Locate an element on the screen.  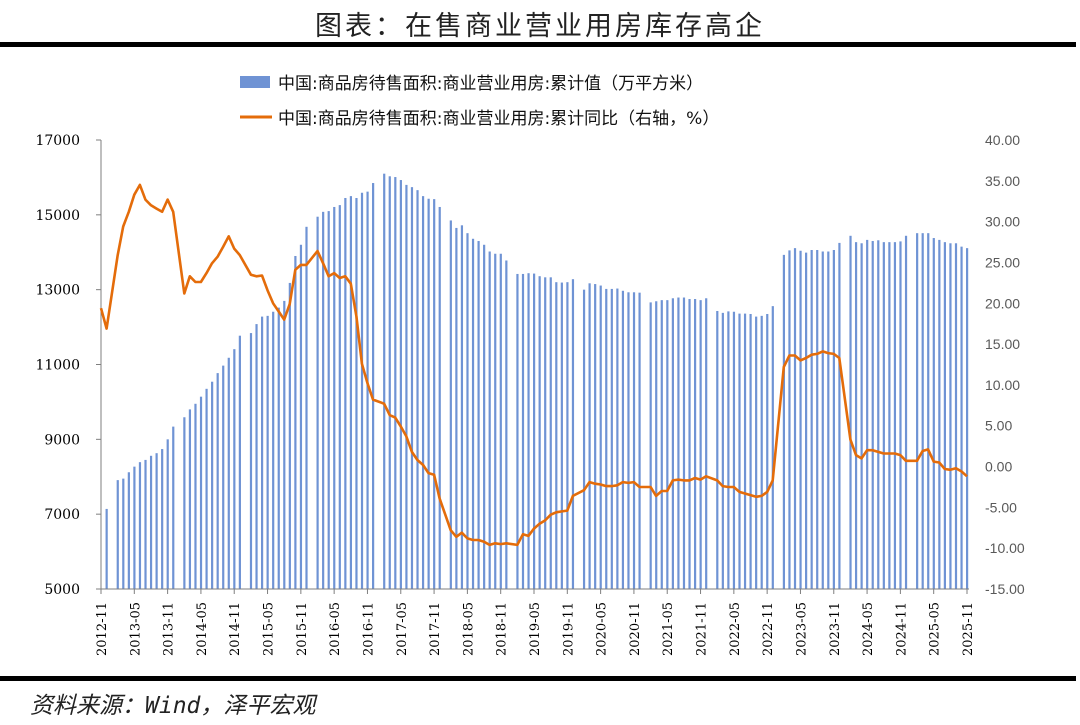
x-tick-label: 2013-05 is located at coordinates (135, 629).